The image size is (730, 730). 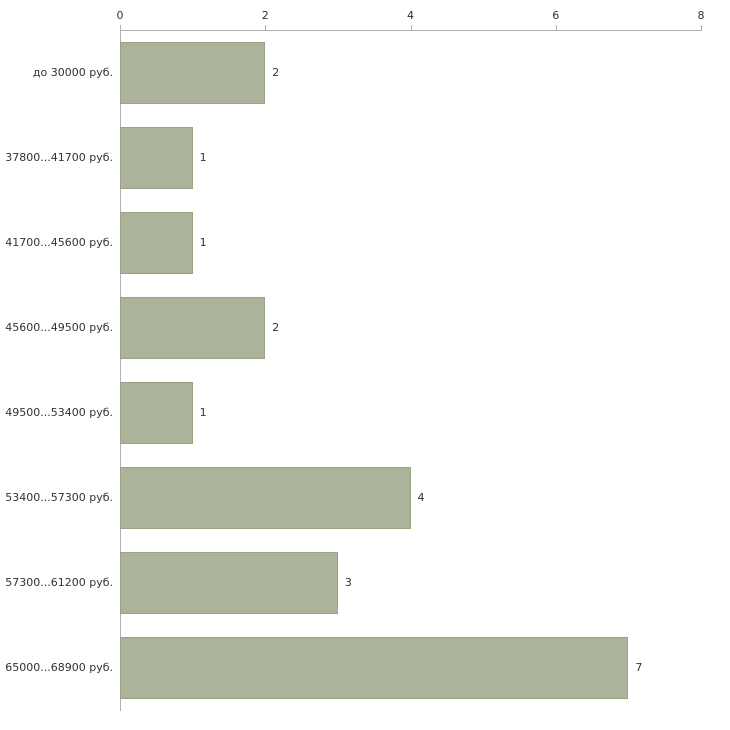 I want to click on y-axis-line, so click(x=120, y=370).